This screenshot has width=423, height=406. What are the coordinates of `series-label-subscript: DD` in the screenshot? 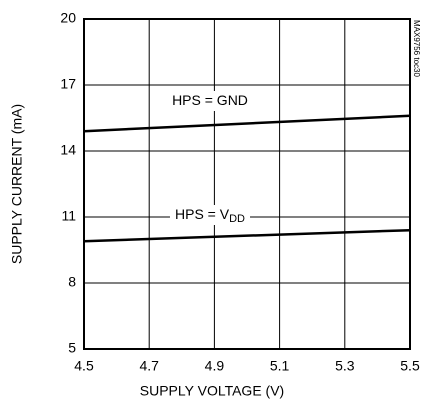 It's located at (237, 219).